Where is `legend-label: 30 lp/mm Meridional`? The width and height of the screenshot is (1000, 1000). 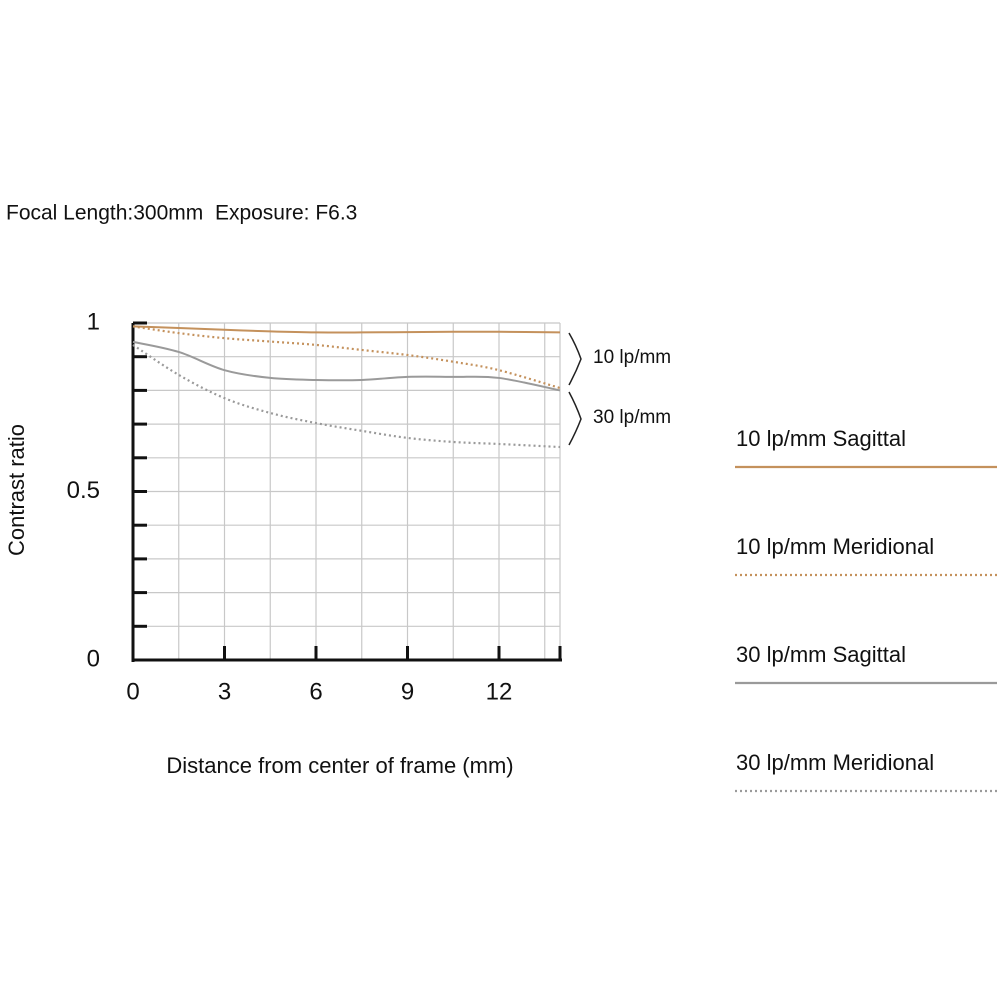 legend-label: 30 lp/mm Meridional is located at coordinates (835, 762).